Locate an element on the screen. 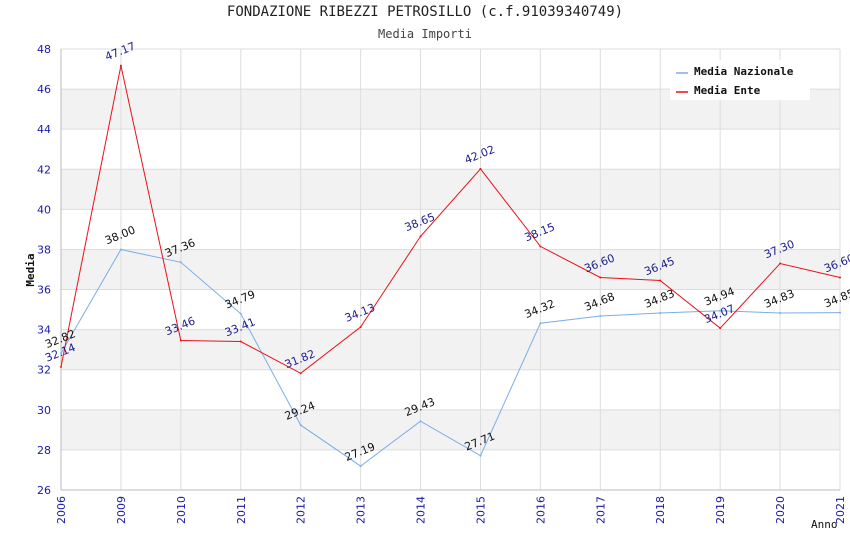 This screenshot has height=550, width=850. data-label-nazionale: 34.79 is located at coordinates (240, 300).